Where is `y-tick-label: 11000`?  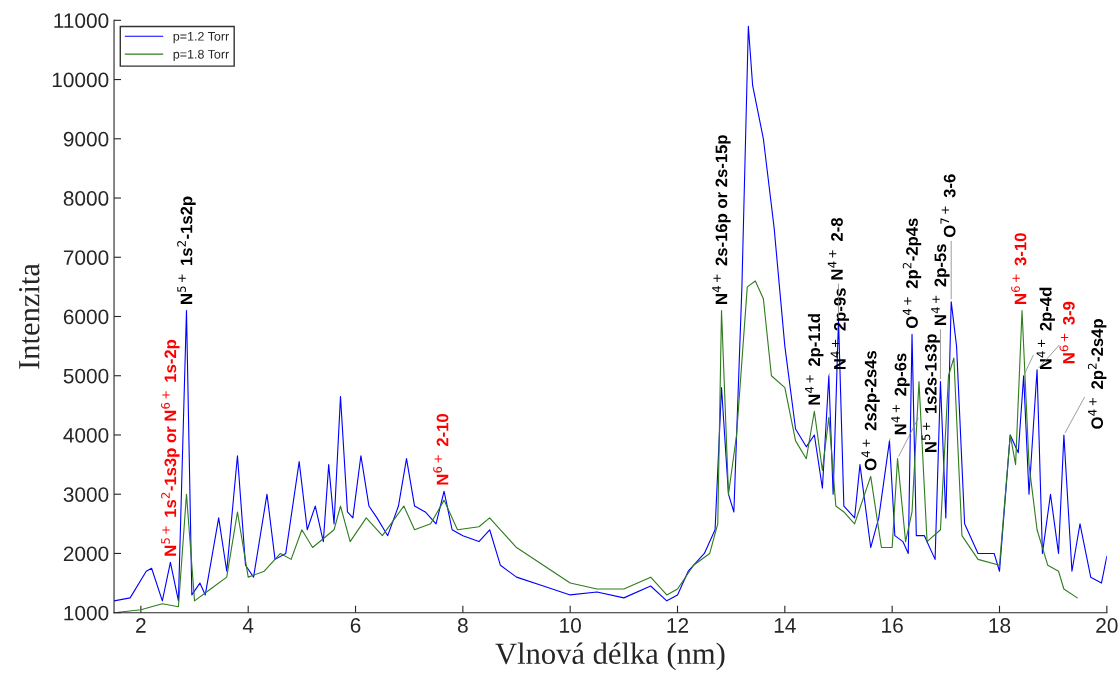
y-tick-label: 11000 is located at coordinates (81, 21).